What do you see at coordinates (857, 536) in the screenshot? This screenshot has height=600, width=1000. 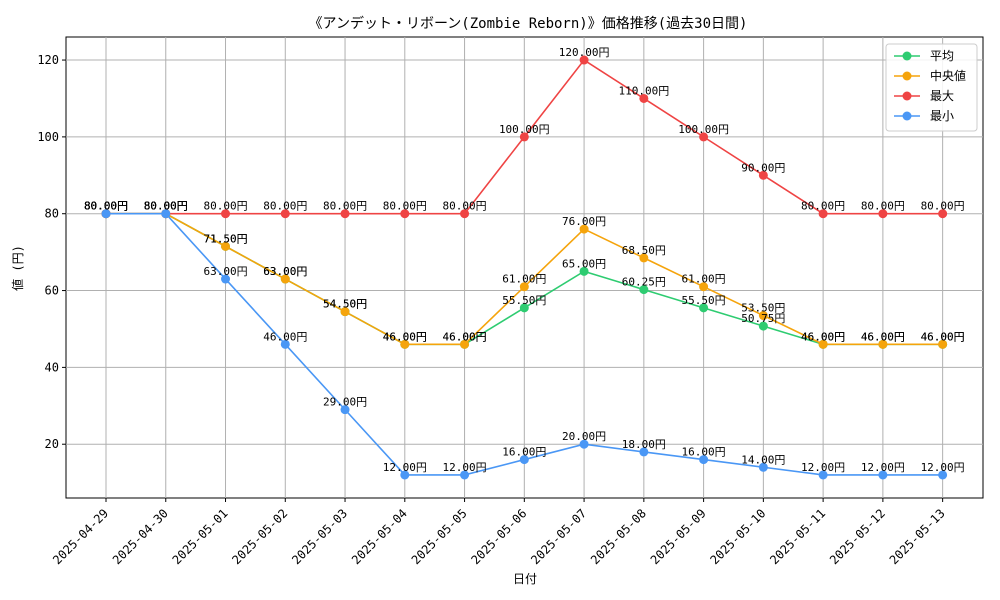 I see `x-tick-label: 2025-05-12` at bounding box center [857, 536].